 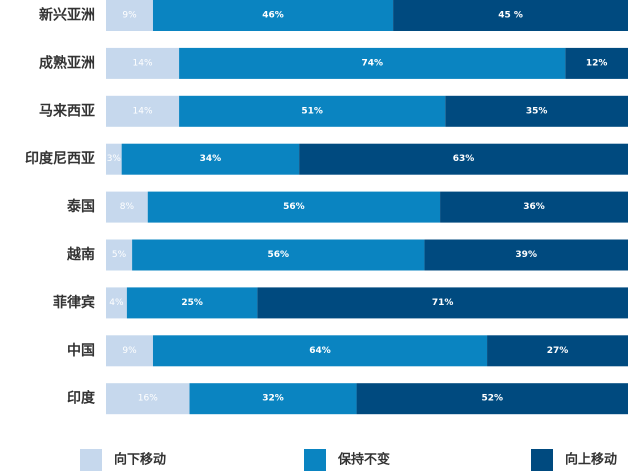 I want to click on data-label: 16%, so click(x=148, y=399).